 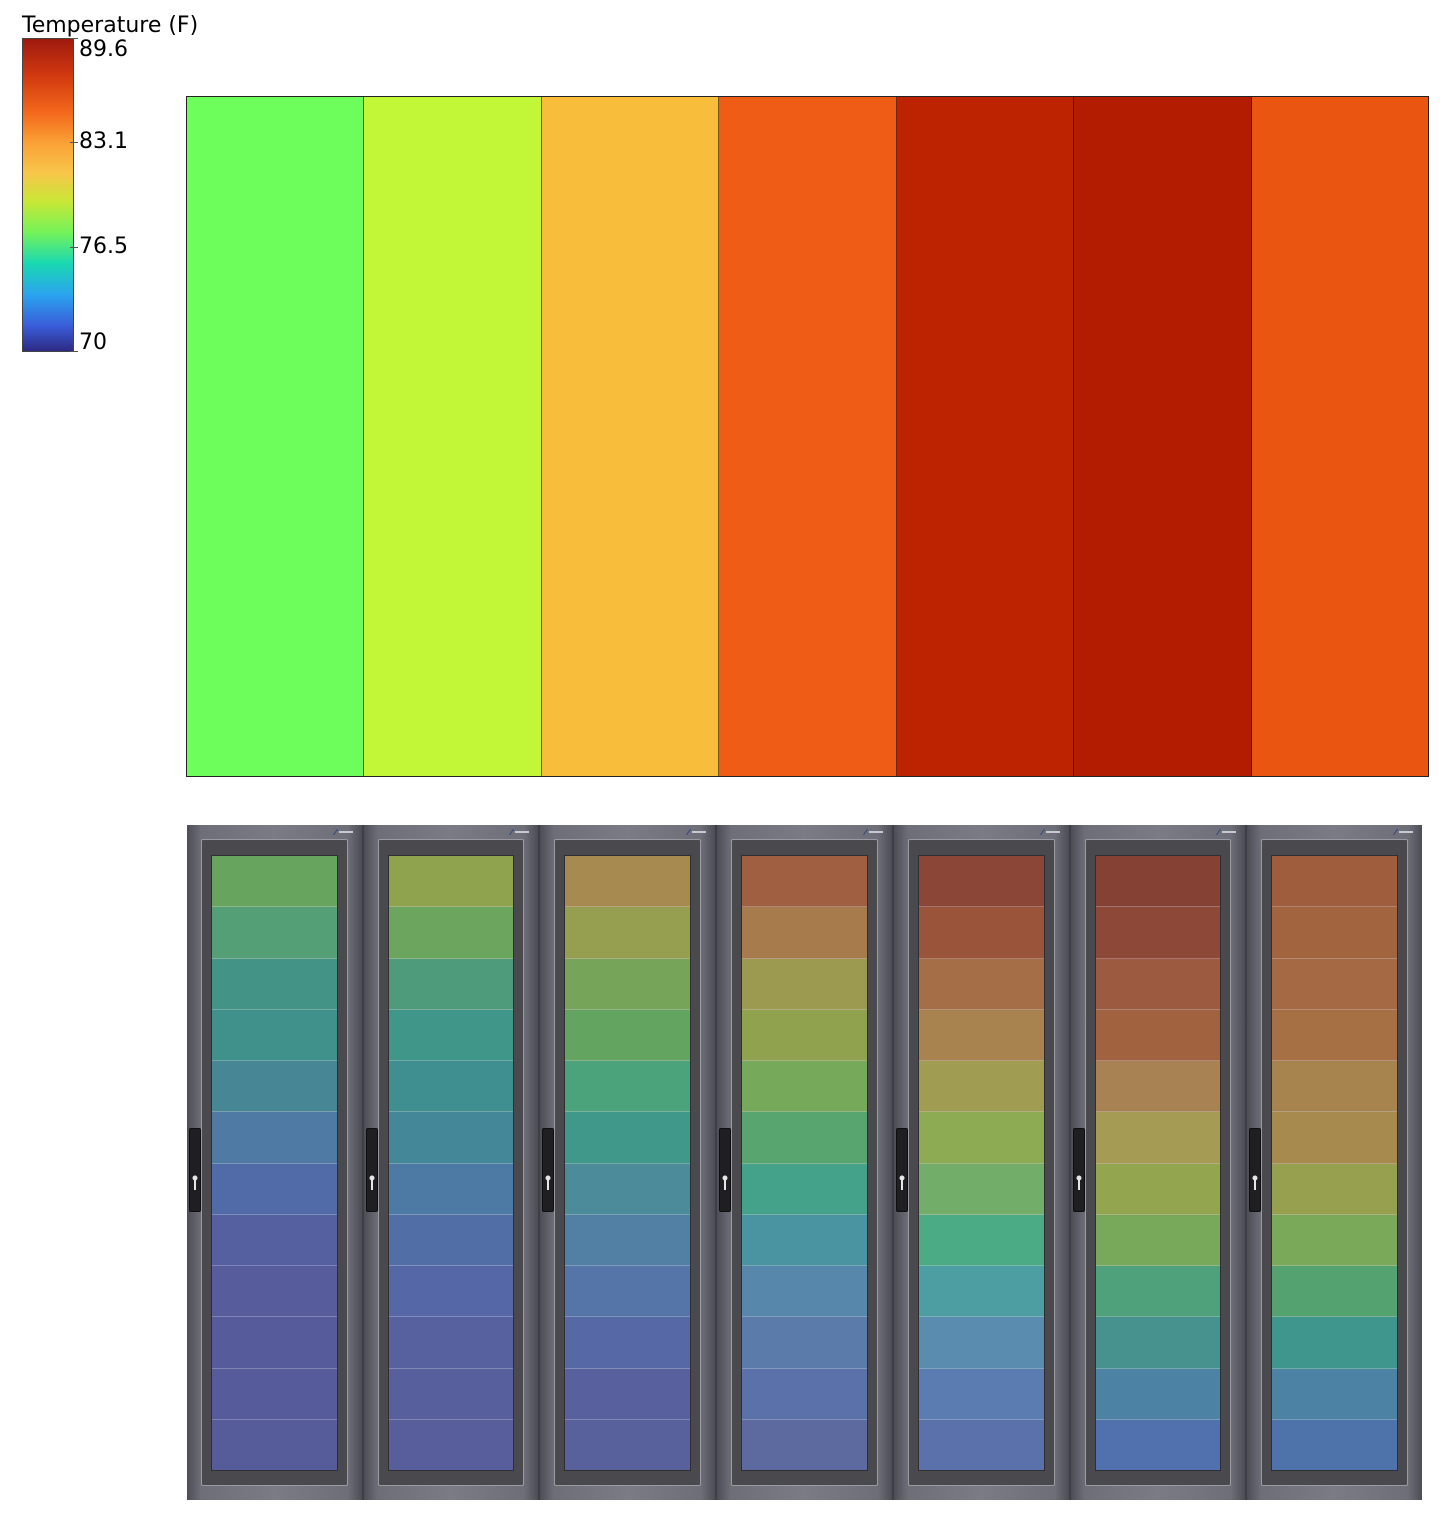 I want to click on colorbar-tick-label: 89.6, so click(x=103, y=49).